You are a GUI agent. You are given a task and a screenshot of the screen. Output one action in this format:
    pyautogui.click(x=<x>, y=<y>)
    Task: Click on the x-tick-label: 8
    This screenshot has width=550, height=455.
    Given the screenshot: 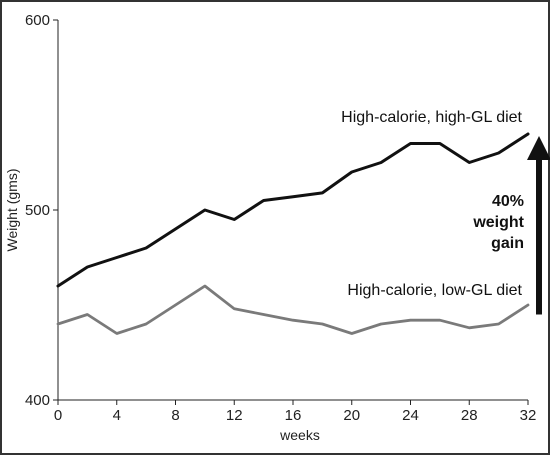 What is the action you would take?
    pyautogui.click(x=175, y=415)
    